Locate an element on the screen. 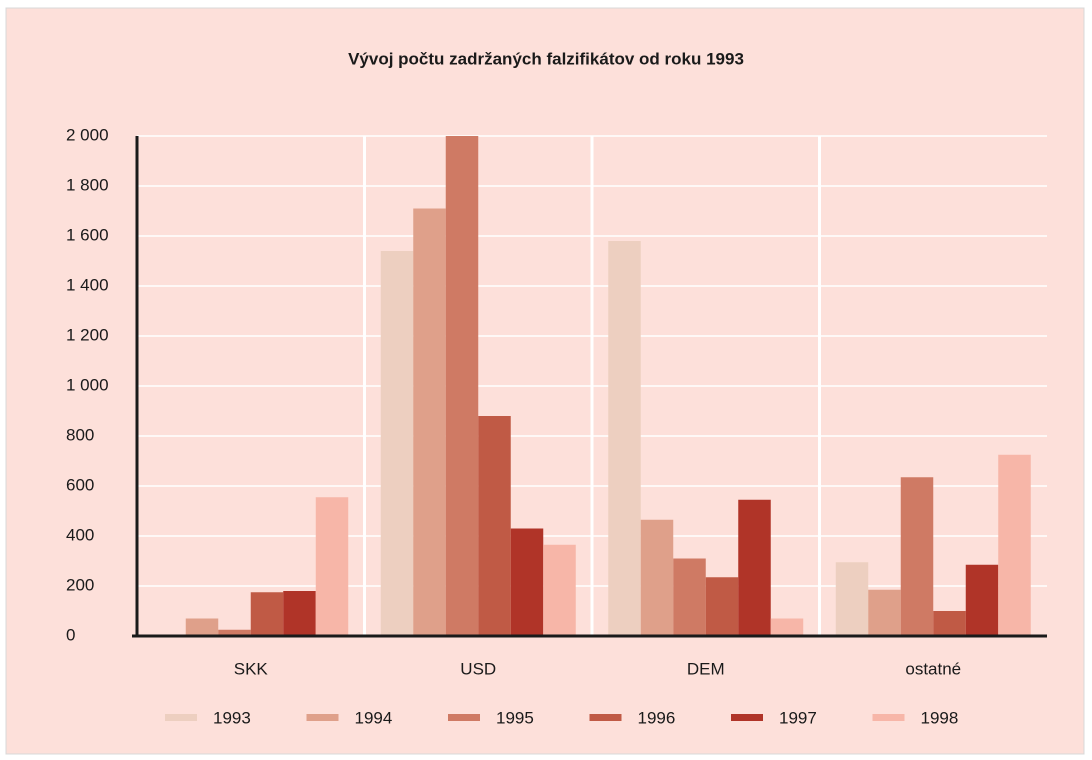 Image resolution: width=1092 pixels, height=760 pixels. y-tick-label: 400 is located at coordinates (80, 534).